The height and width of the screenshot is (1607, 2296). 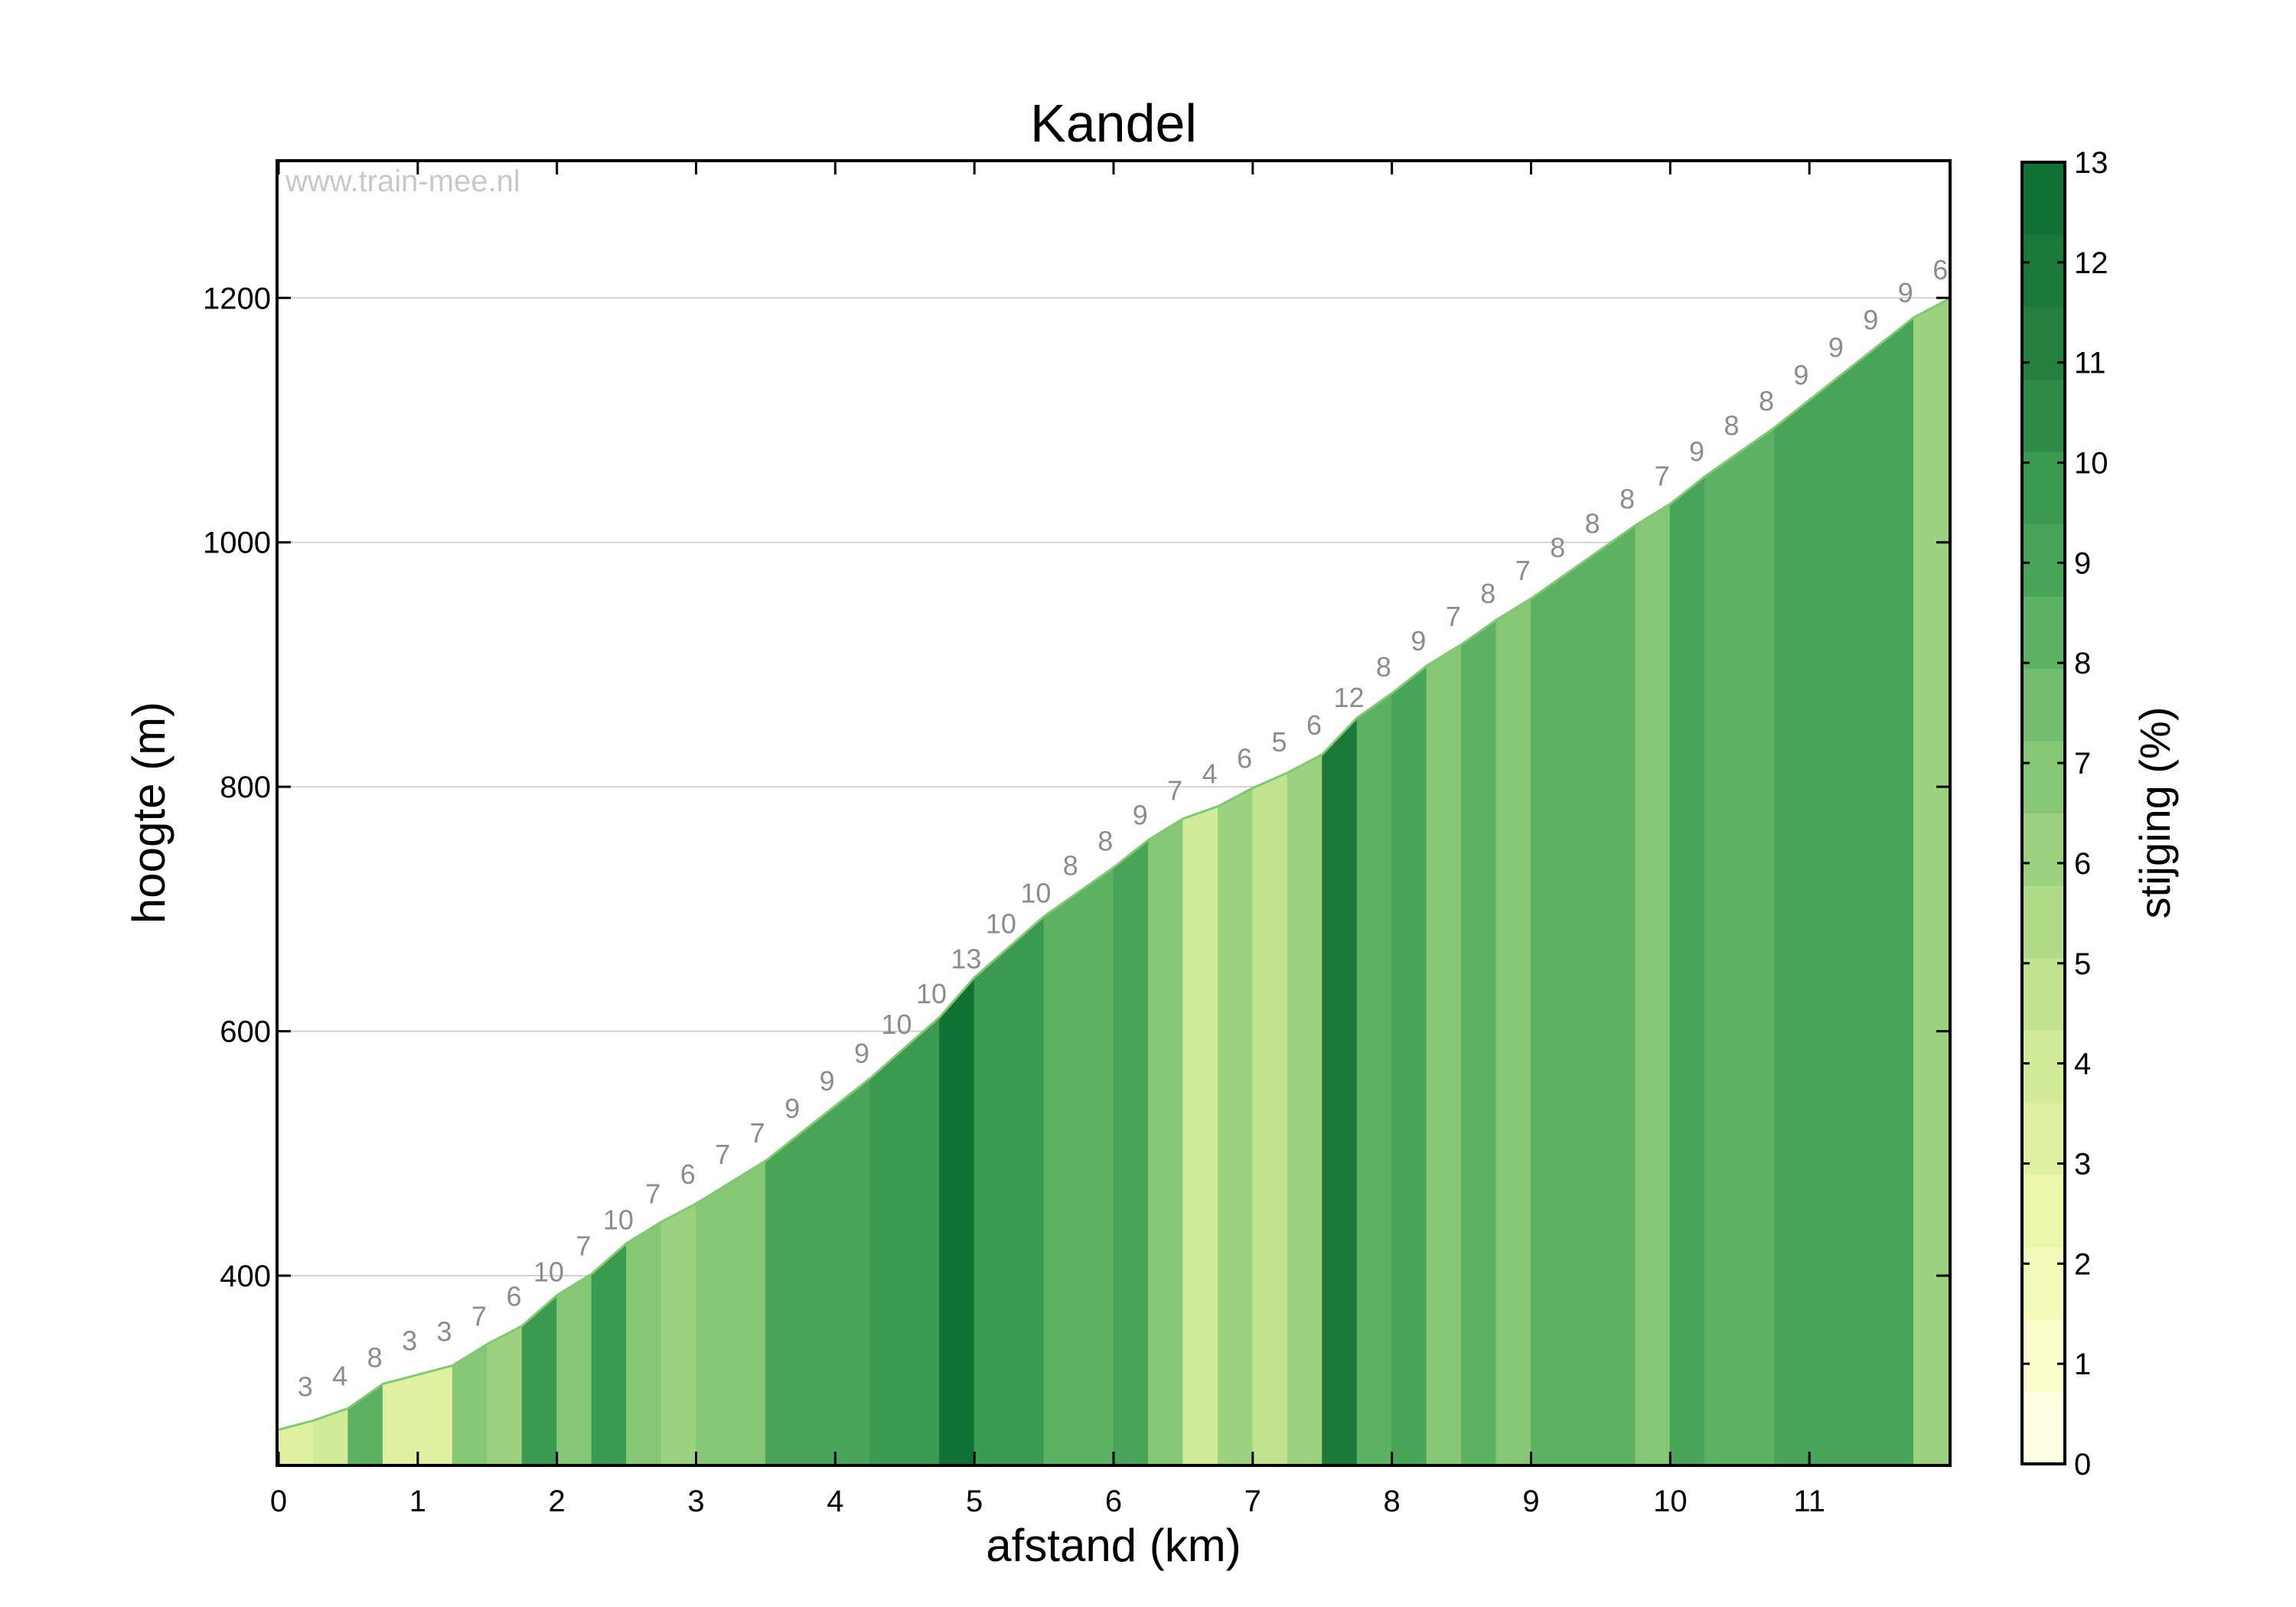 What do you see at coordinates (2082, 1465) in the screenshot?
I see `colorbar-tick-label: 0` at bounding box center [2082, 1465].